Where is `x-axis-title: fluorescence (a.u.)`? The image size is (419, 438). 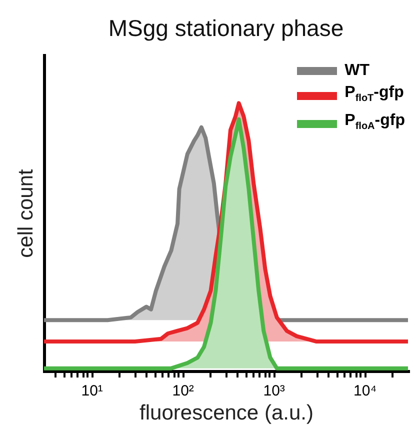 x-axis-title: fluorescence (a.u.) is located at coordinates (227, 413).